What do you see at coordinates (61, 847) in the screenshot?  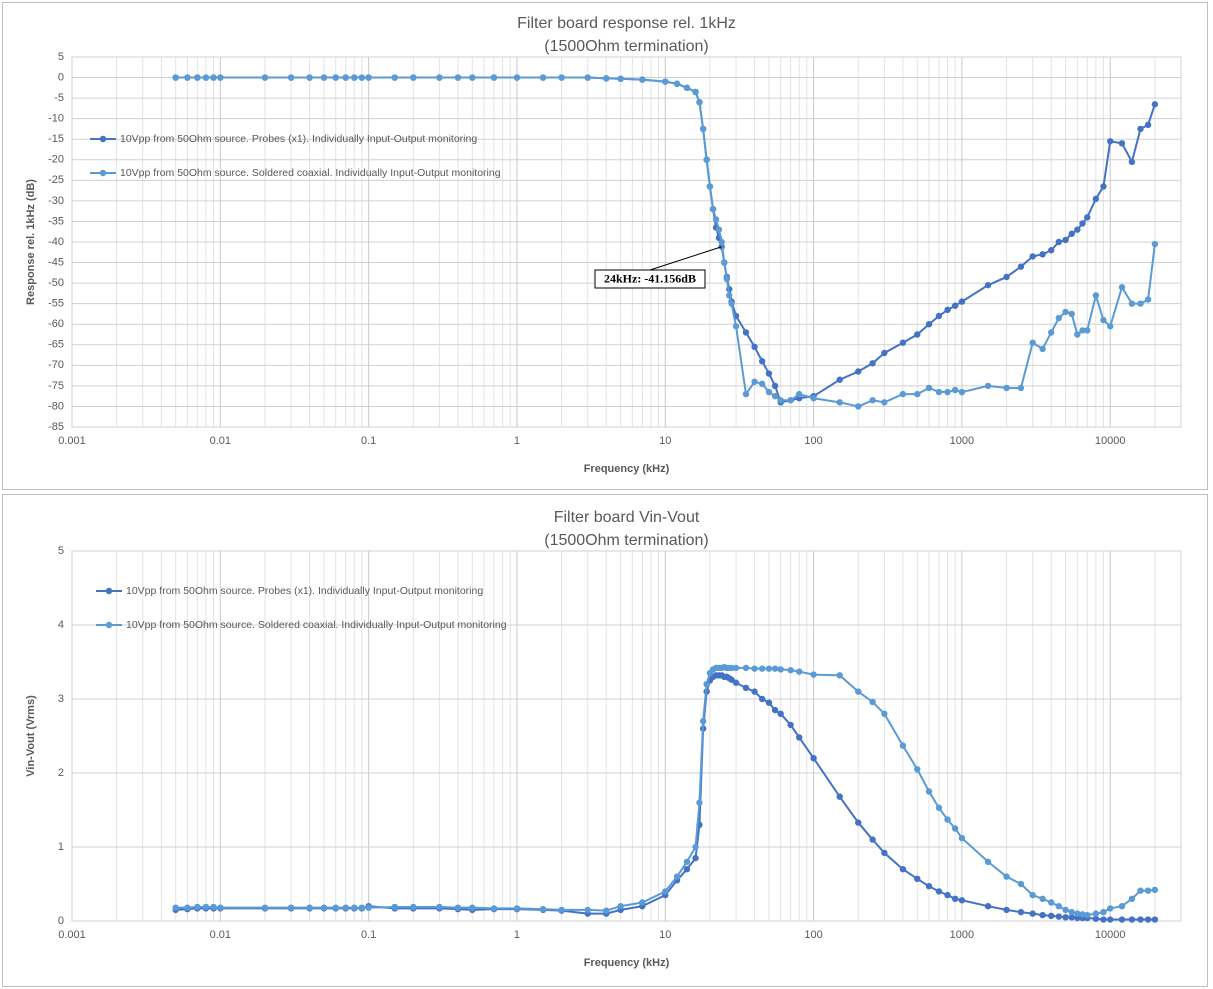 I see `y-tick-label: 1` at bounding box center [61, 847].